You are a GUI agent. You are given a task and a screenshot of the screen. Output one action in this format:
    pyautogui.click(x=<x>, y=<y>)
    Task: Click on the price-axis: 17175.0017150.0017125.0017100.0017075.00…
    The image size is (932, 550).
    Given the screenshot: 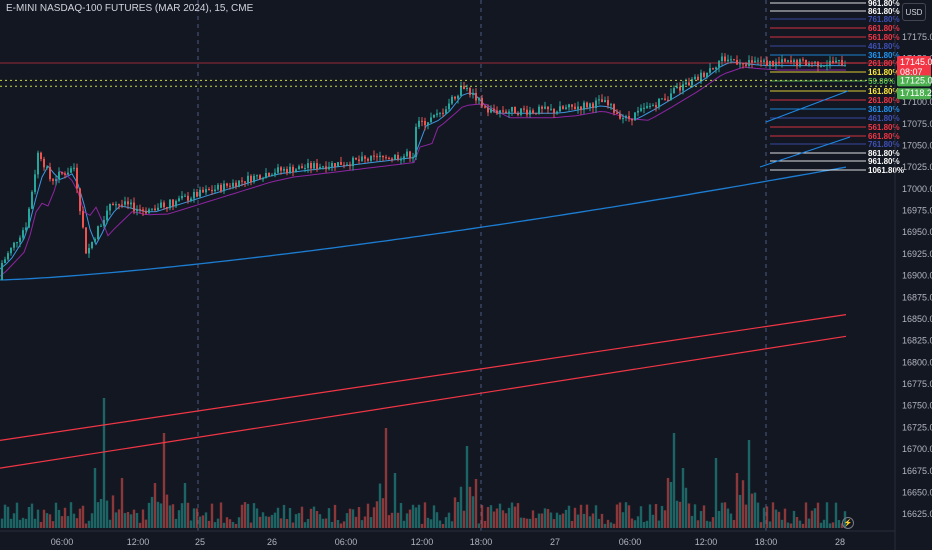 What is the action you would take?
    pyautogui.click(x=917, y=275)
    